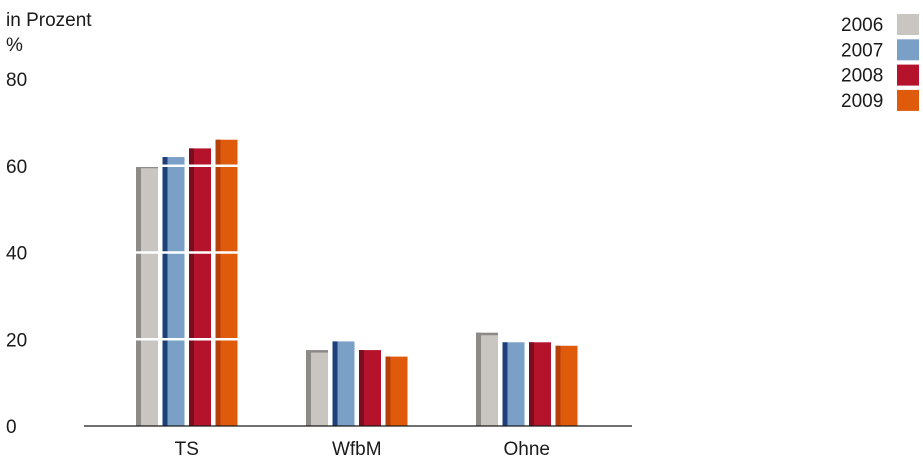 This screenshot has width=923, height=459. Describe the element at coordinates (908, 75) in the screenshot. I see `legend-swatch-2008` at that location.